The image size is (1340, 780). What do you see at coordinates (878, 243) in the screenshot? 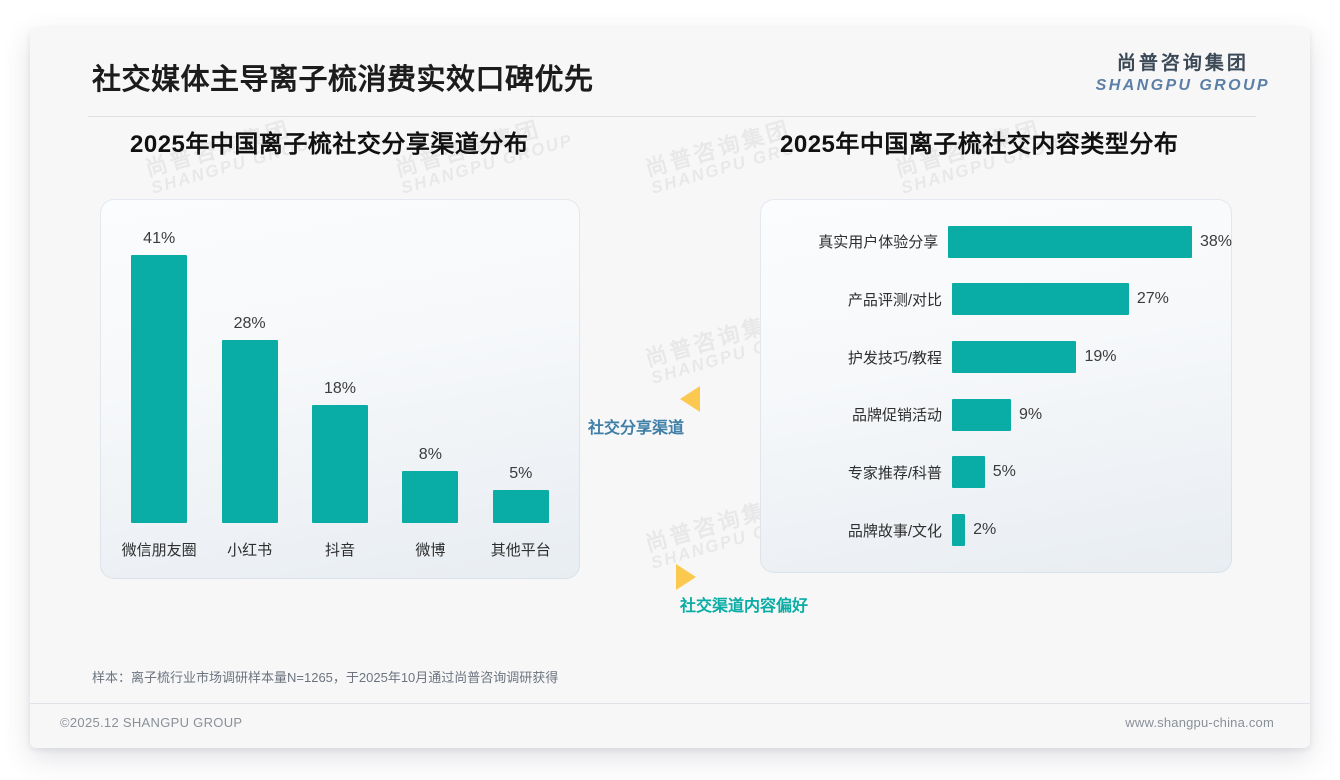
I see `bar-category-label: 真实用户体验分享` at bounding box center [878, 243].